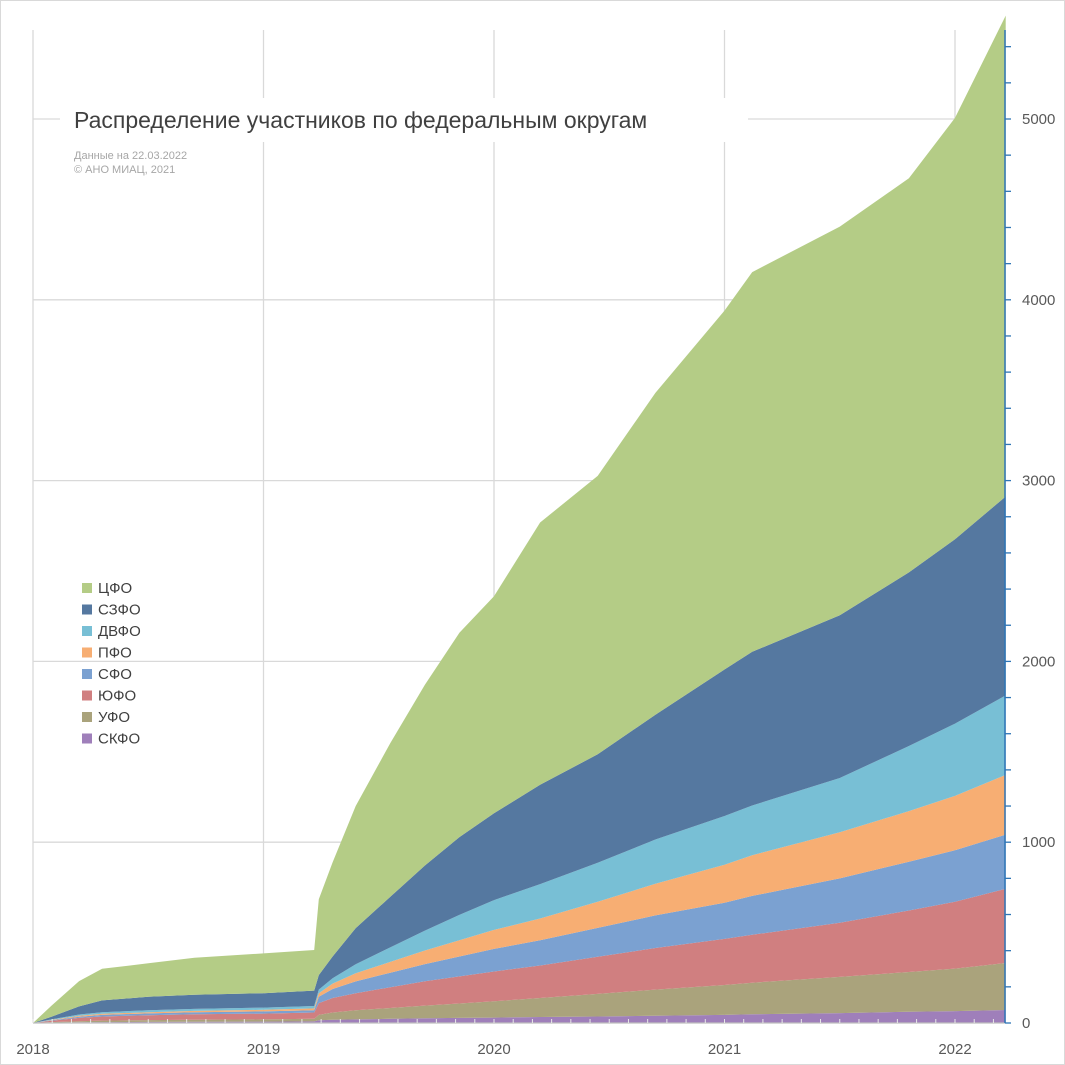 Image resolution: width=1065 pixels, height=1065 pixels. Describe the element at coordinates (1038, 481) in the screenshot. I see `y-tick-label-3000: 3000` at that location.